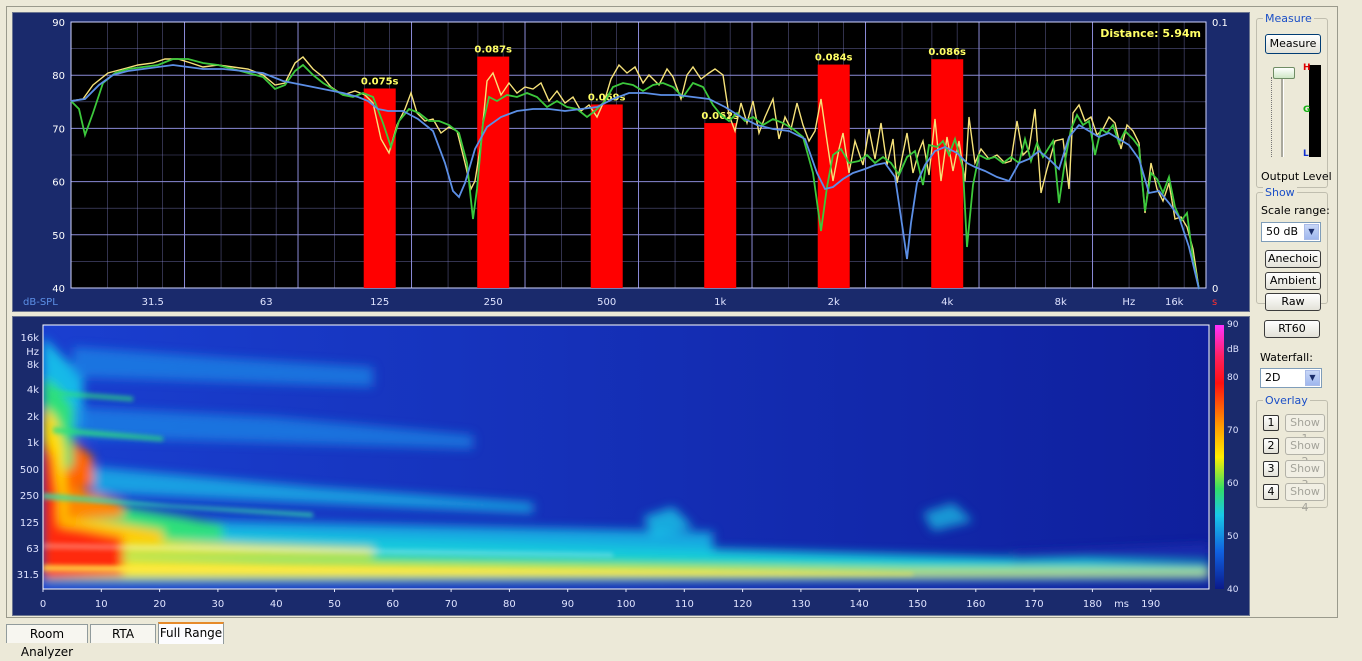 This screenshot has width=1362, height=661. What do you see at coordinates (58, 289) in the screenshot?
I see `y-tick-label: 40` at bounding box center [58, 289].